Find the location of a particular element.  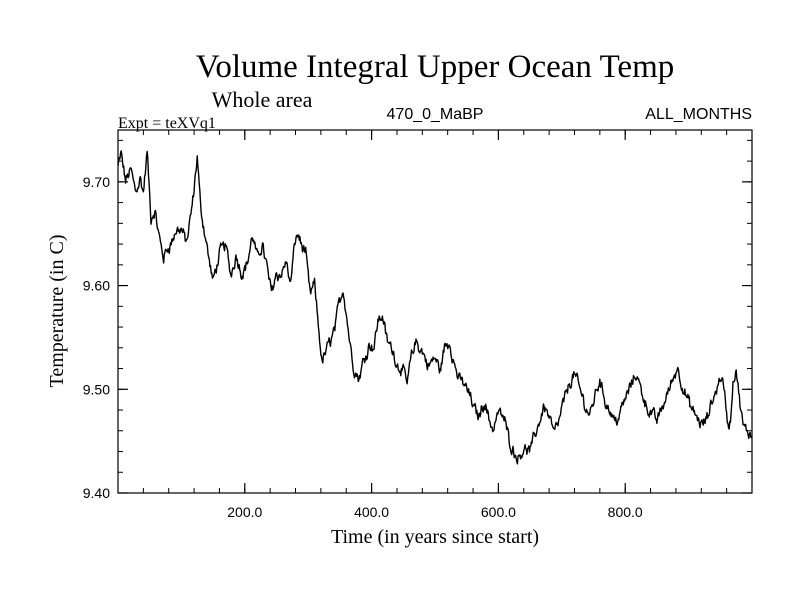

y-tick-label: 9.50 is located at coordinates (96, 389).